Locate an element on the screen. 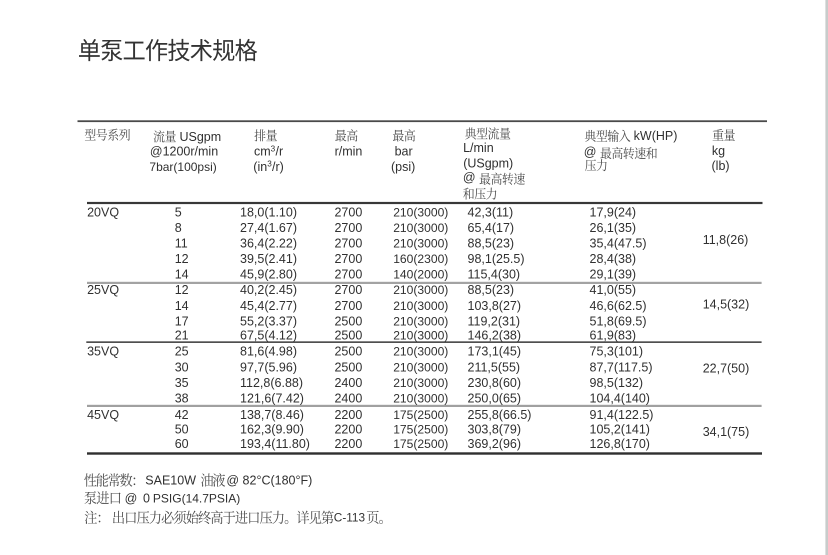  svg-text: 7bar(100psi) is located at coordinates (182, 167).